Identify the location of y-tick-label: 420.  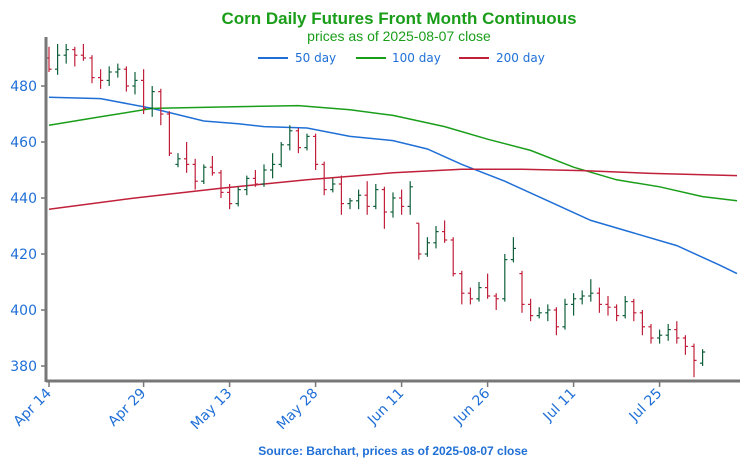
(23, 255).